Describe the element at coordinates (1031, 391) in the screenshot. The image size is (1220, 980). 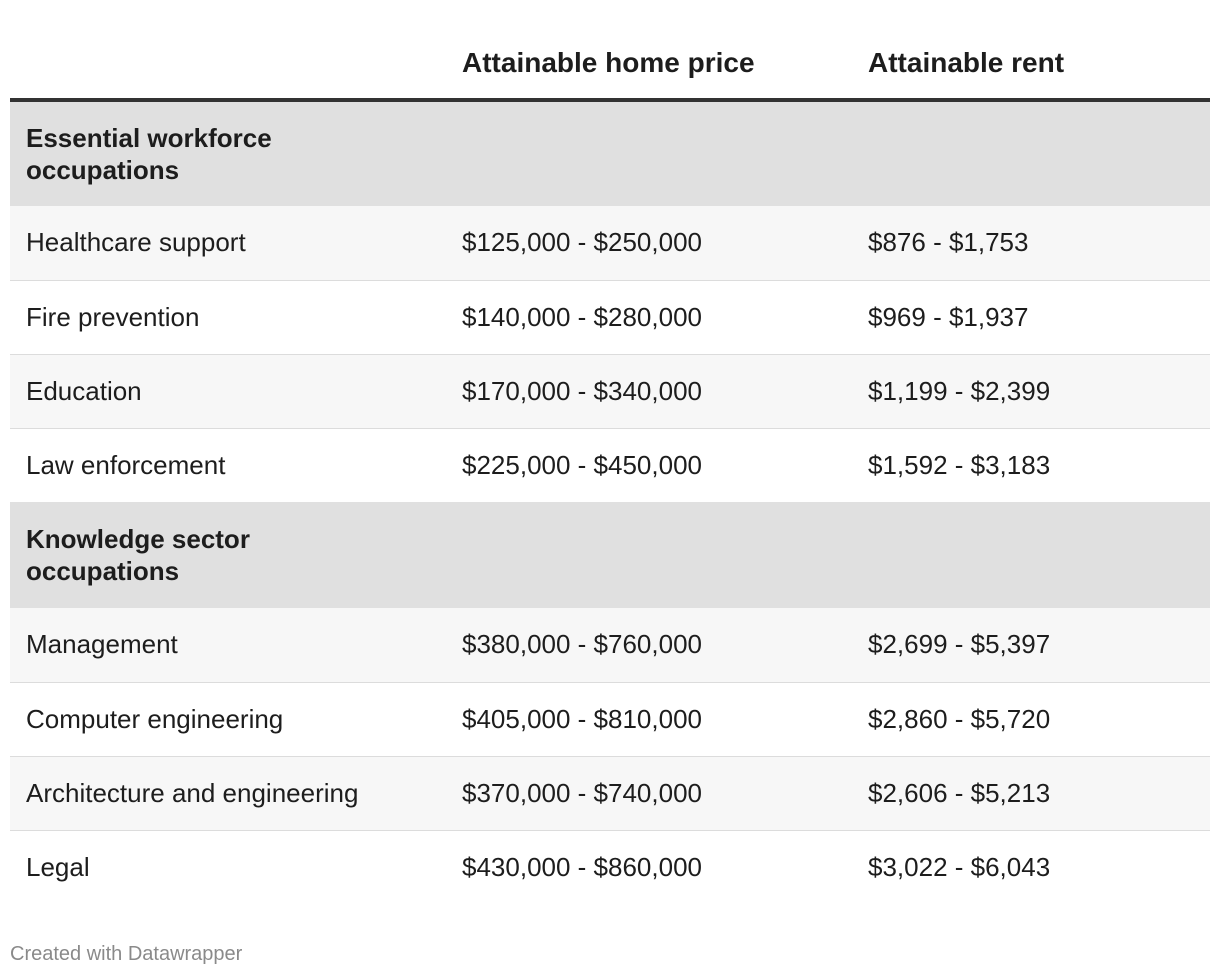
I see `rent-cell: $1,199 - $2,399` at that location.